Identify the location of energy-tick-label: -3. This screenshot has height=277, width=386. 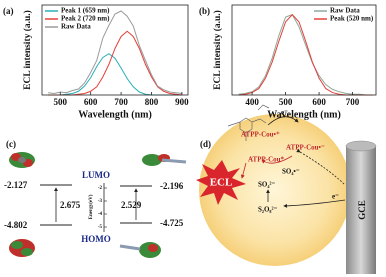
(100, 201).